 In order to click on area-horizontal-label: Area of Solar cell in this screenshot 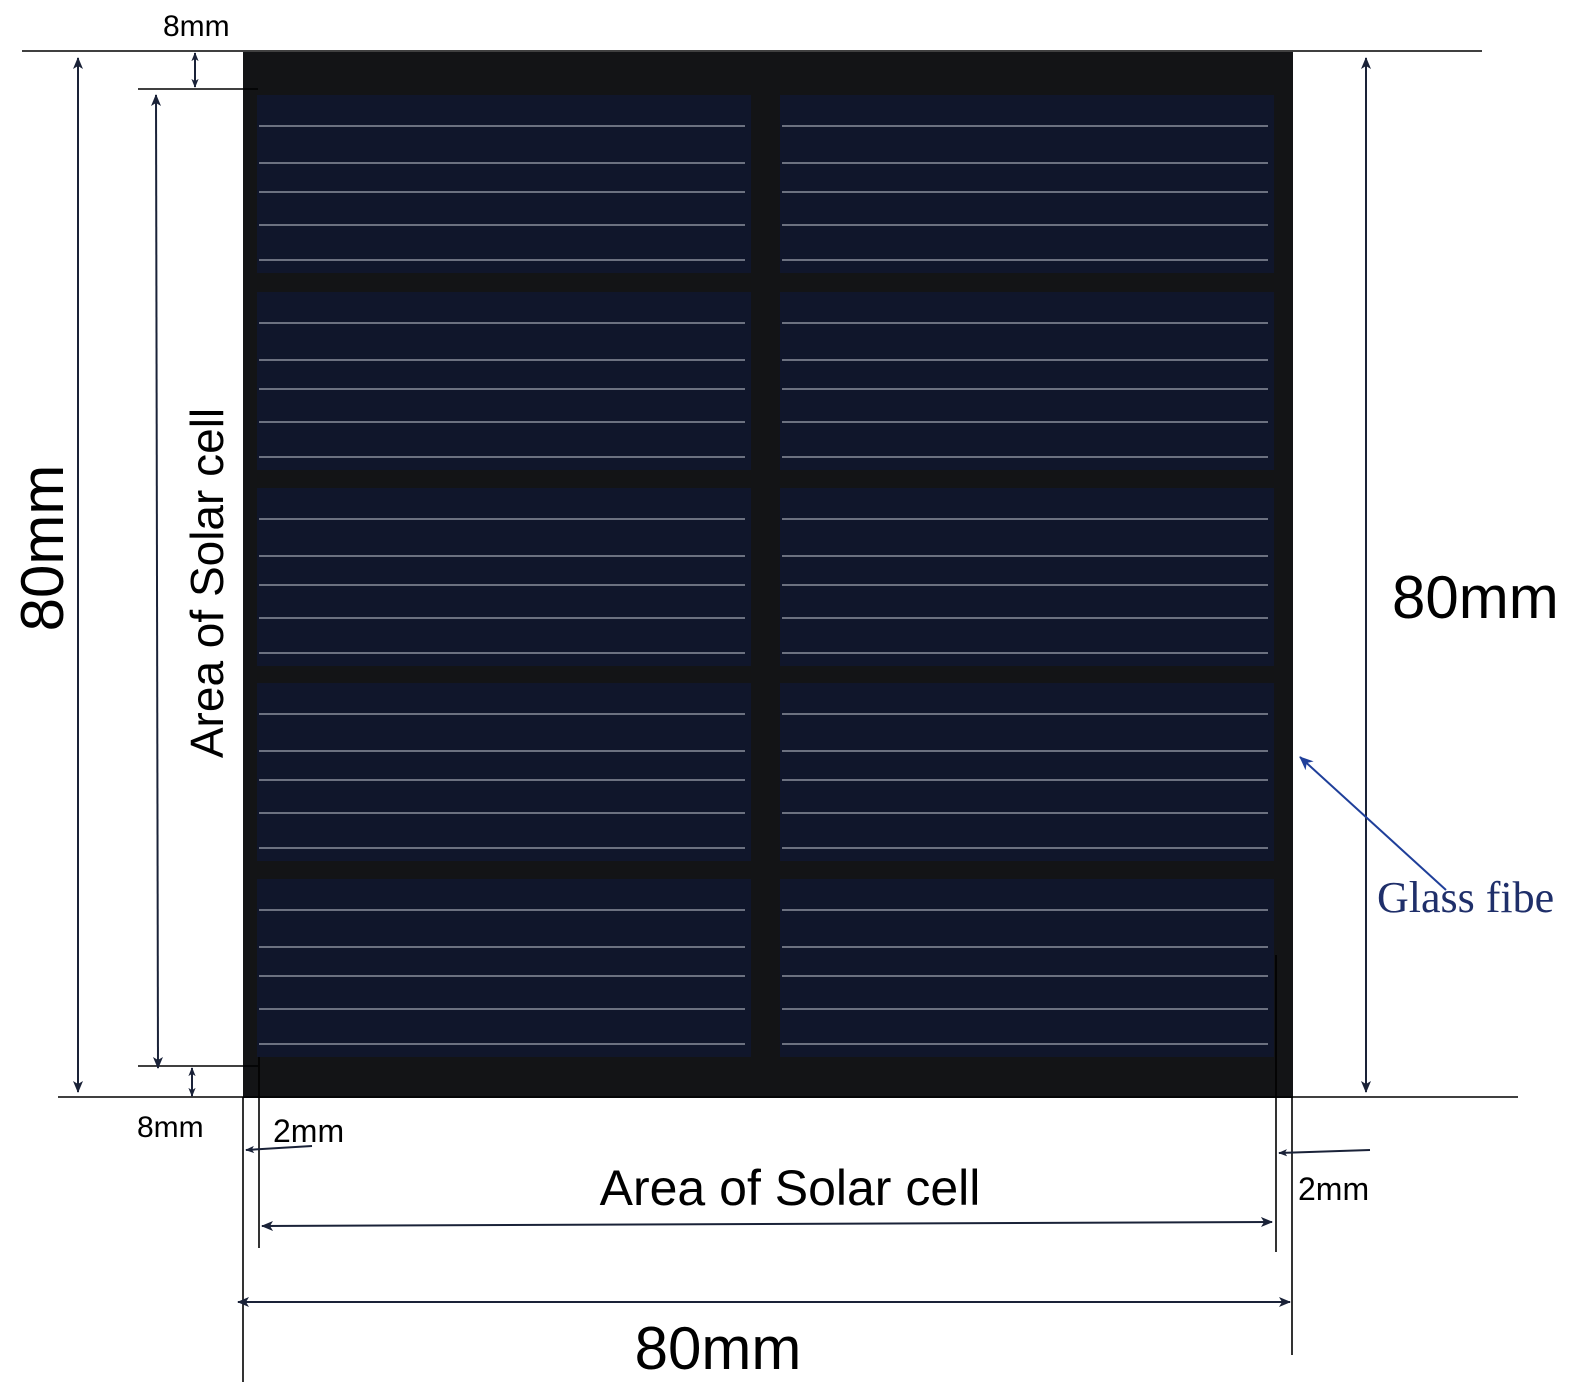, I will do `click(790, 1188)`.